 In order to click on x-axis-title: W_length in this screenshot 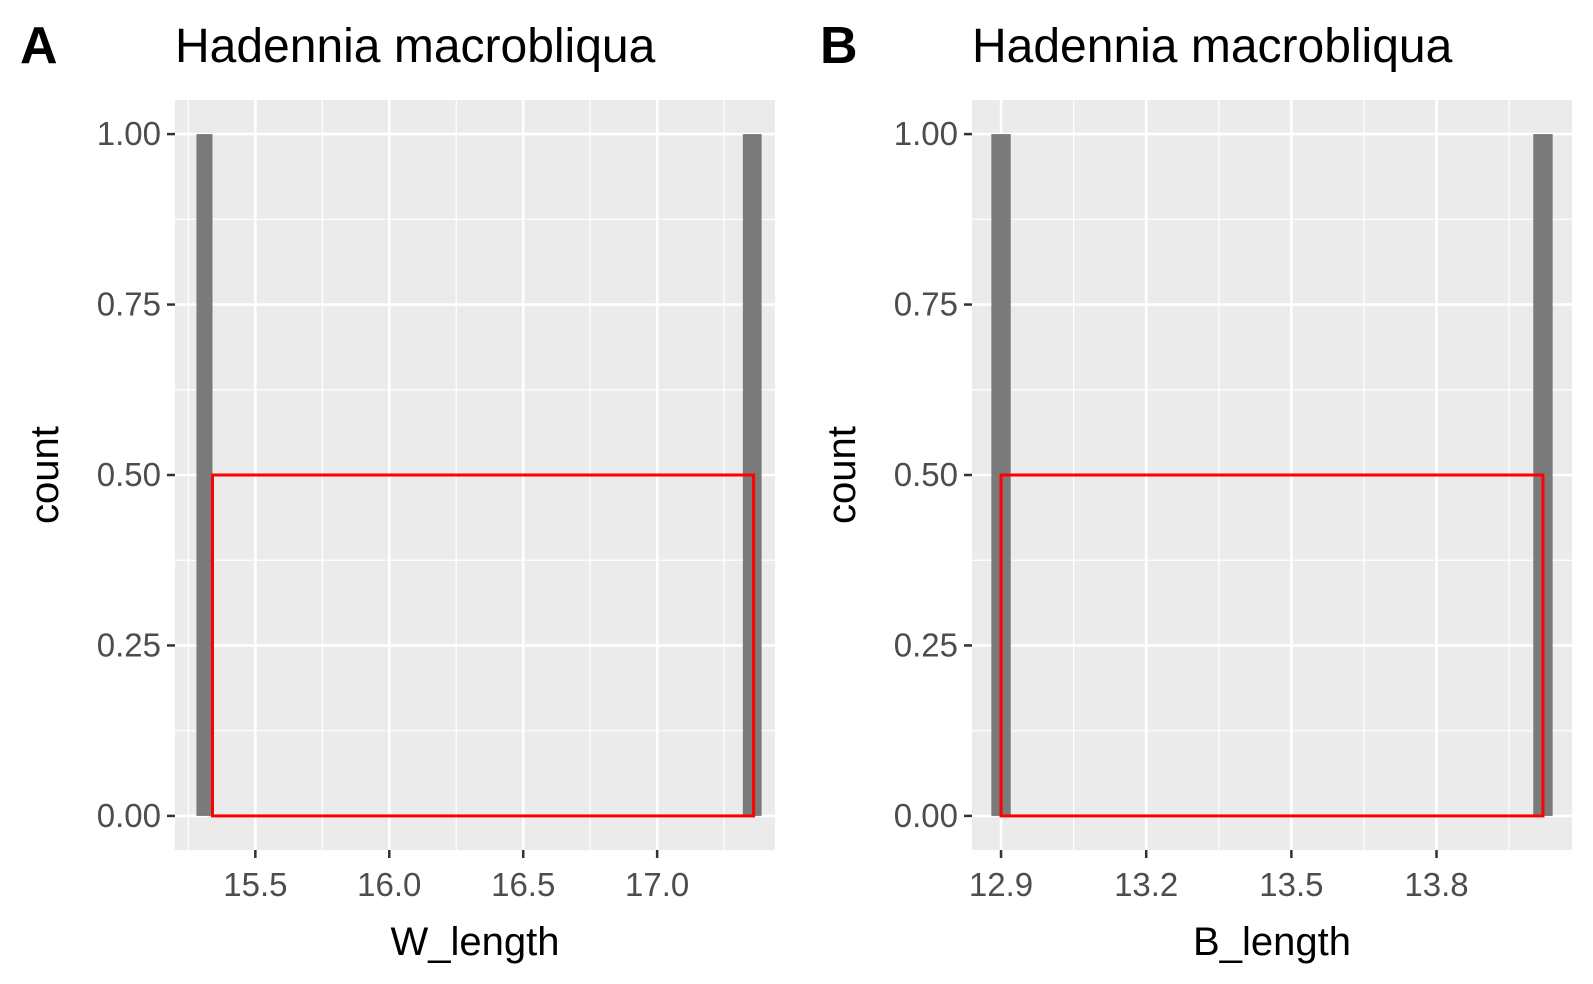, I will do `click(475, 942)`.